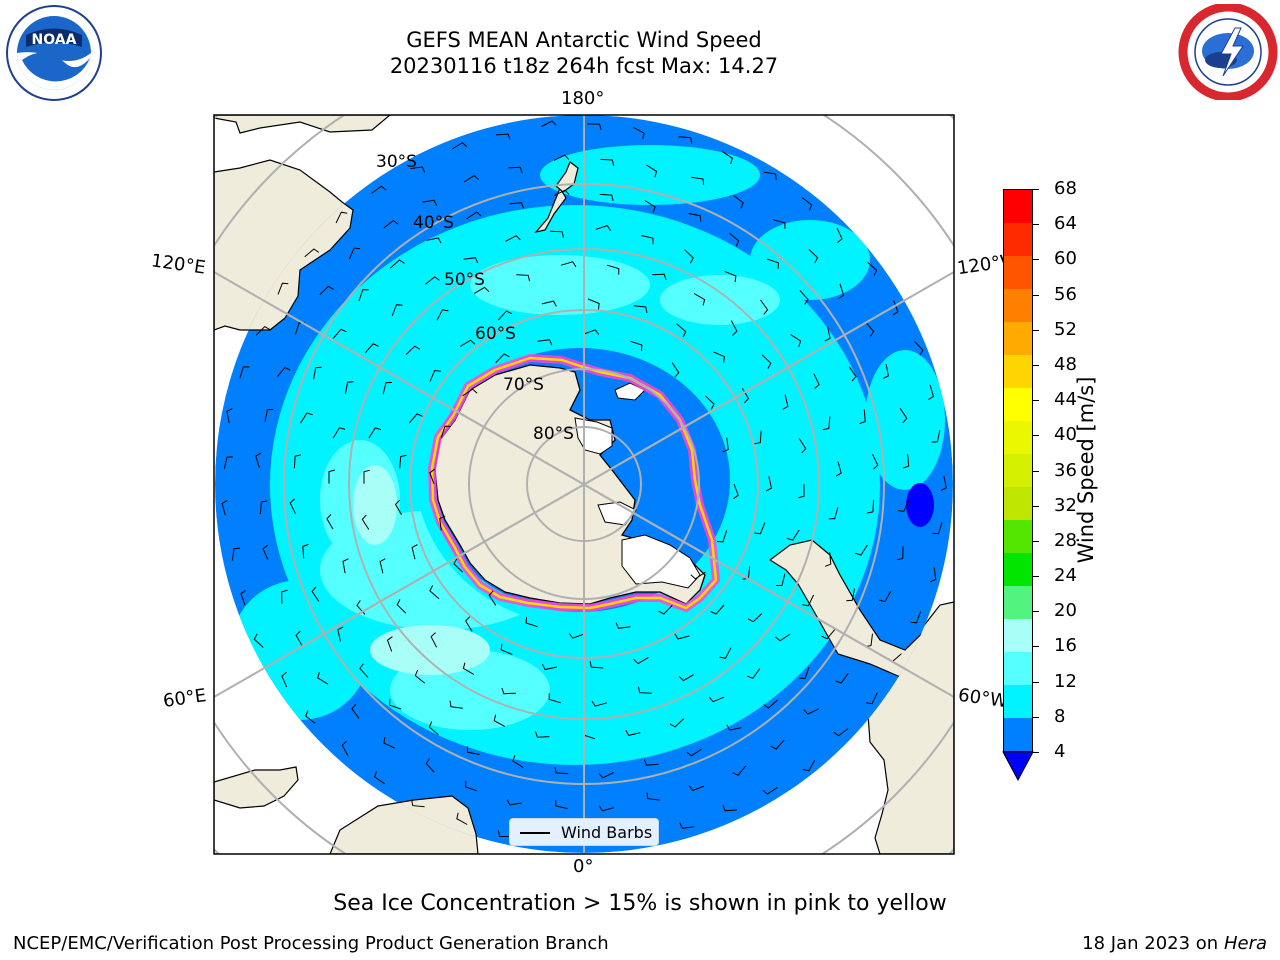 The image size is (1280, 960). Describe the element at coordinates (553, 434) in the screenshot. I see `lat-label-80s: 80°S` at that location.